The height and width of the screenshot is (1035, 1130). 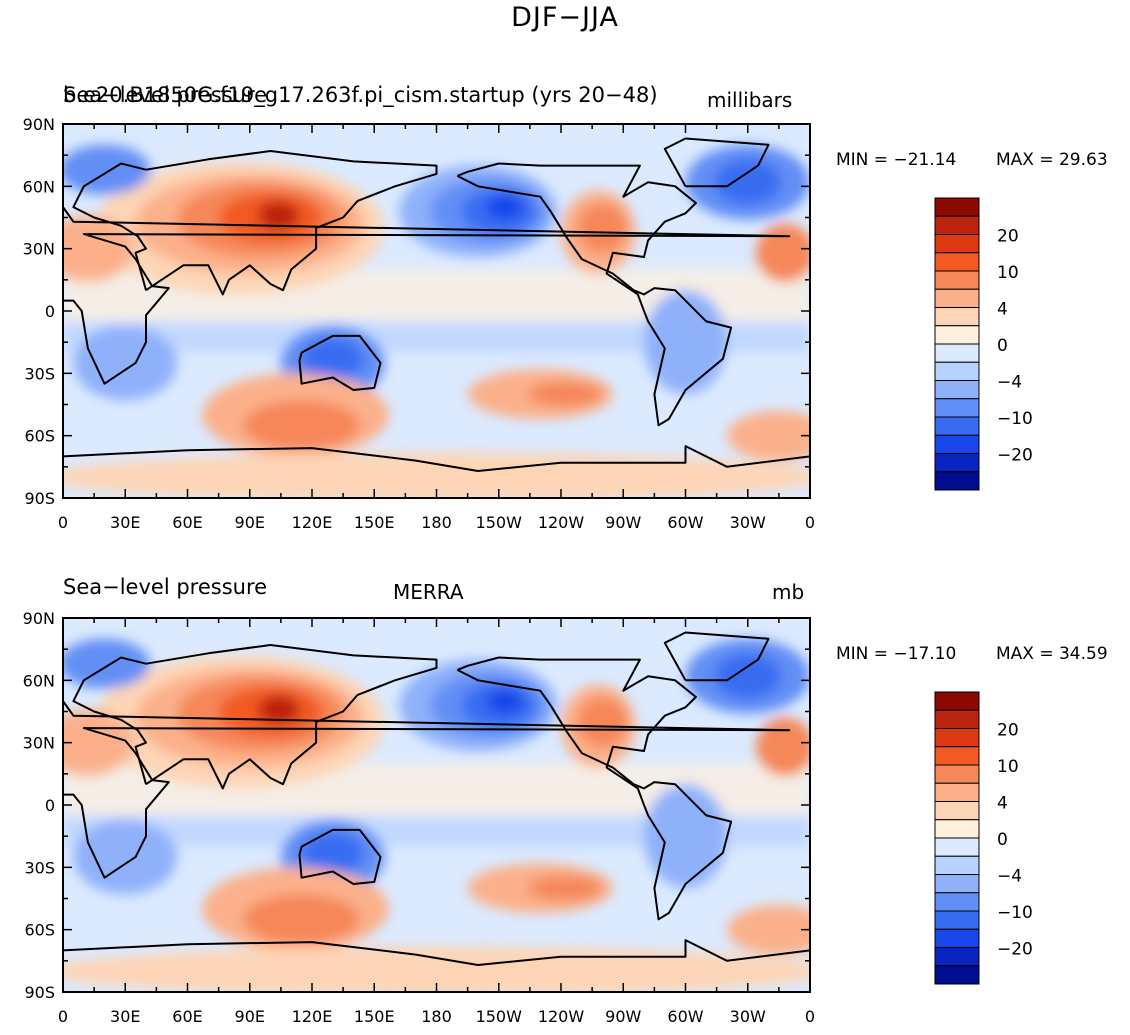 I want to click on panel2-min-label: MIN = −17.10, so click(x=896, y=654).